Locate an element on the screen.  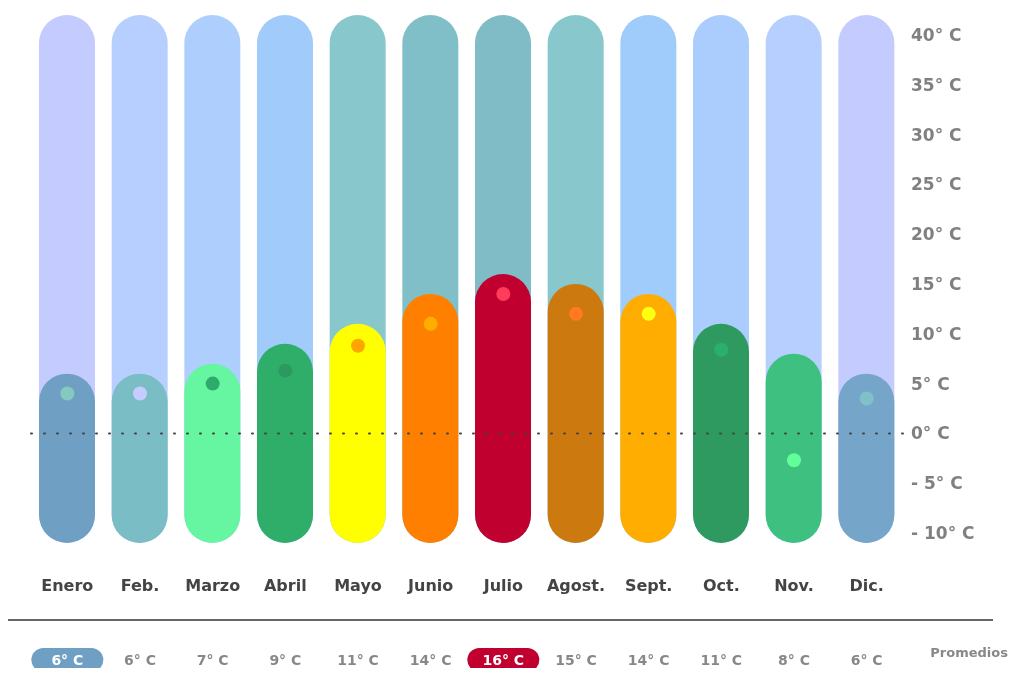
y-tick-label: - 10° C is located at coordinates (943, 533).